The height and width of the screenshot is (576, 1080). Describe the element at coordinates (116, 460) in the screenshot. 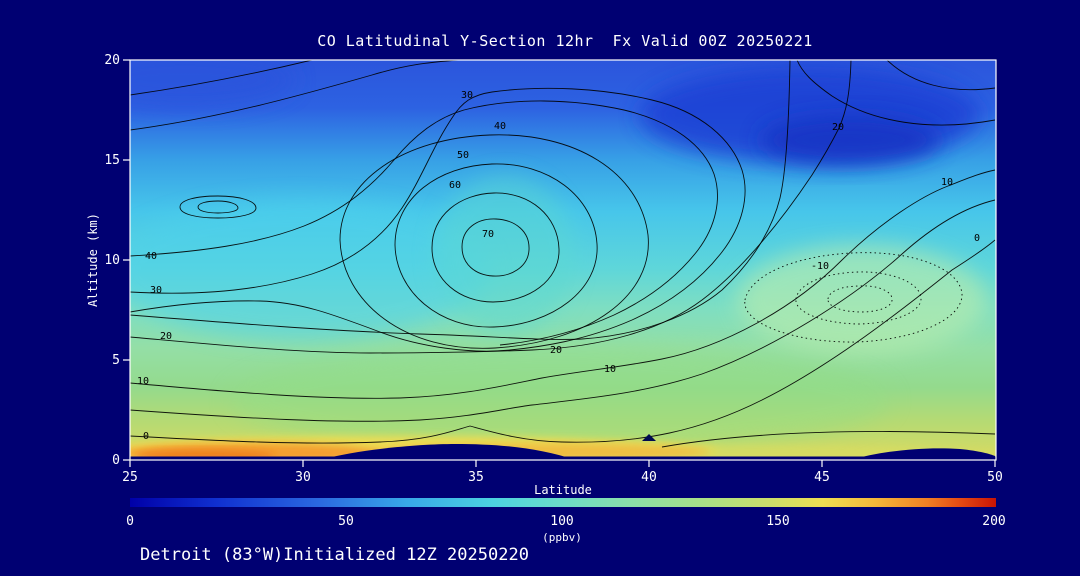

I see `y-tick-label: 0` at that location.